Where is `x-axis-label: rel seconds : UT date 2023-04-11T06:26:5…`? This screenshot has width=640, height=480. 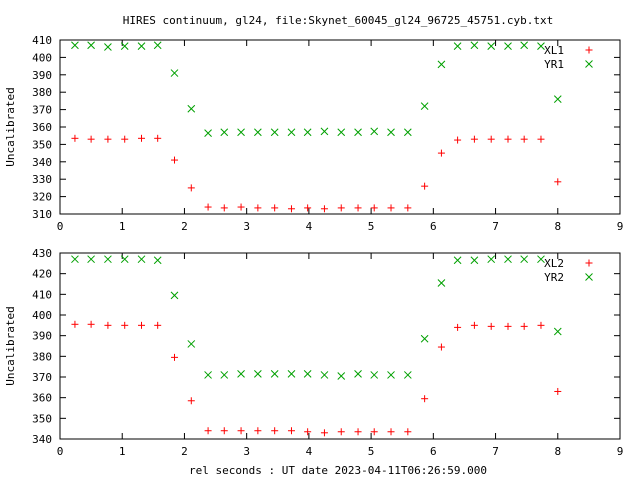 x-axis-label: rel seconds : UT date 2023-04-11T06:26:5… is located at coordinates (338, 470).